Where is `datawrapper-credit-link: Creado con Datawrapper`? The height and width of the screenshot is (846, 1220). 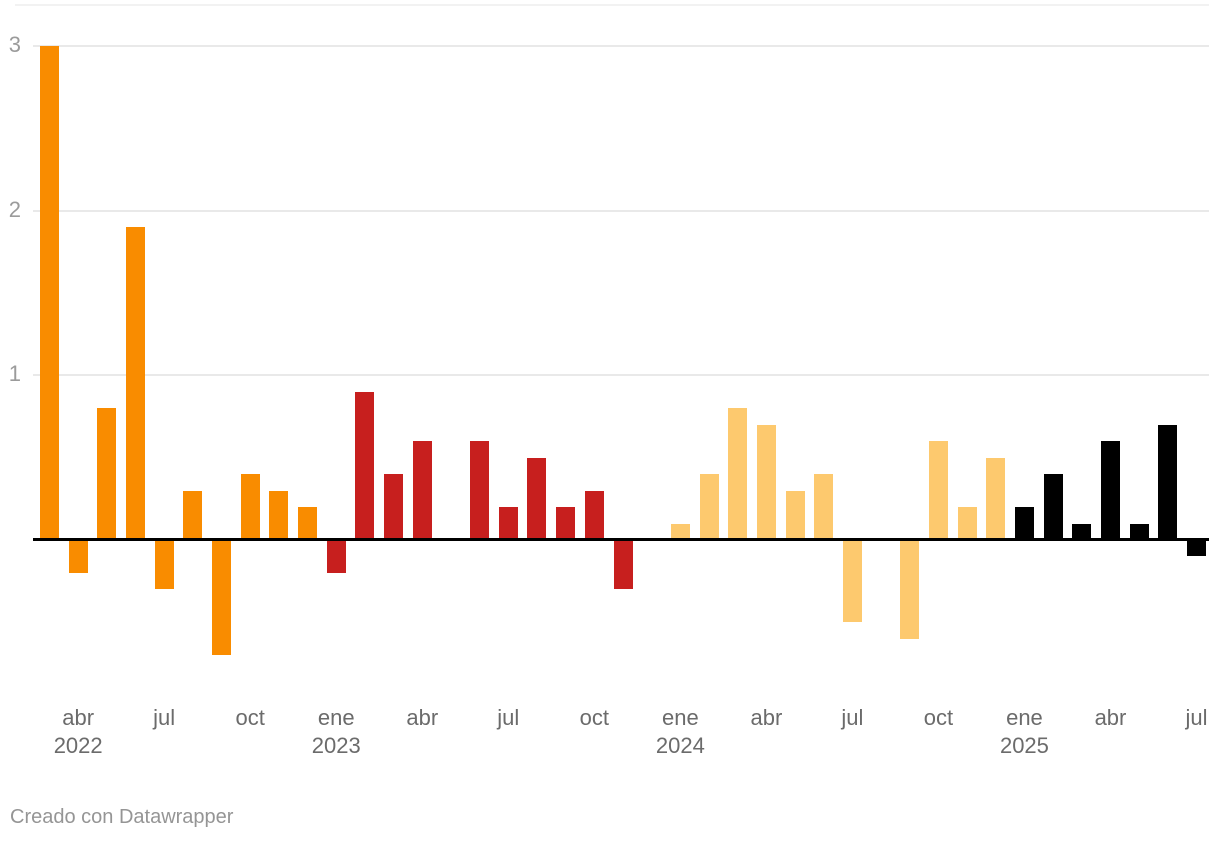
datawrapper-credit-link: Creado con Datawrapper is located at coordinates (122, 817).